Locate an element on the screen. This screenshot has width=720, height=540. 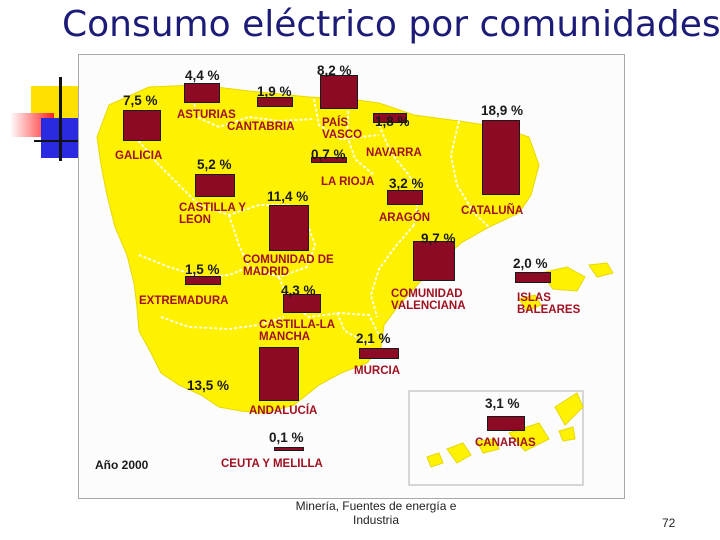
castilla-leon-bar is located at coordinates (215, 185).